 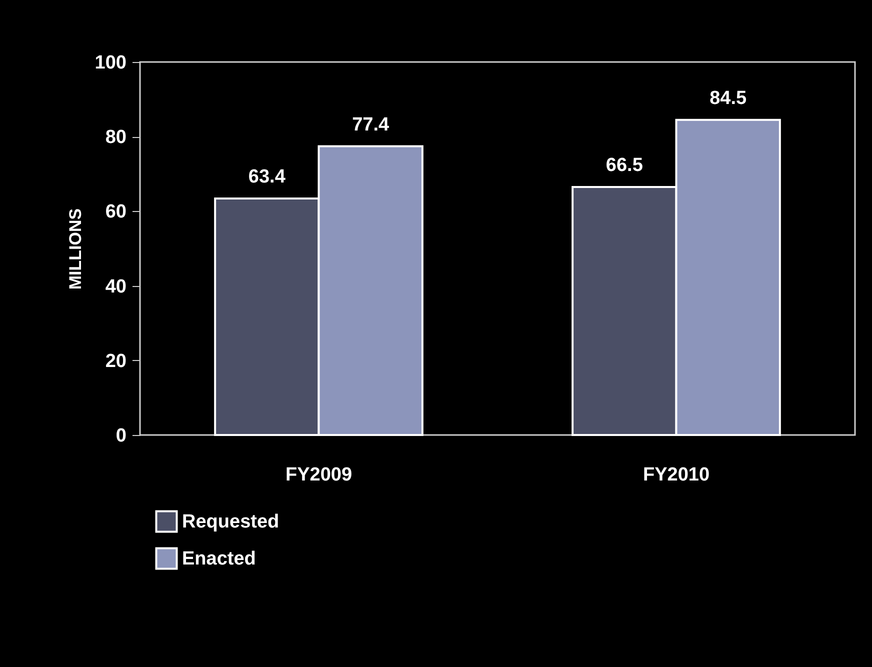 I want to click on y-tick-label: 0, so click(x=121, y=436).